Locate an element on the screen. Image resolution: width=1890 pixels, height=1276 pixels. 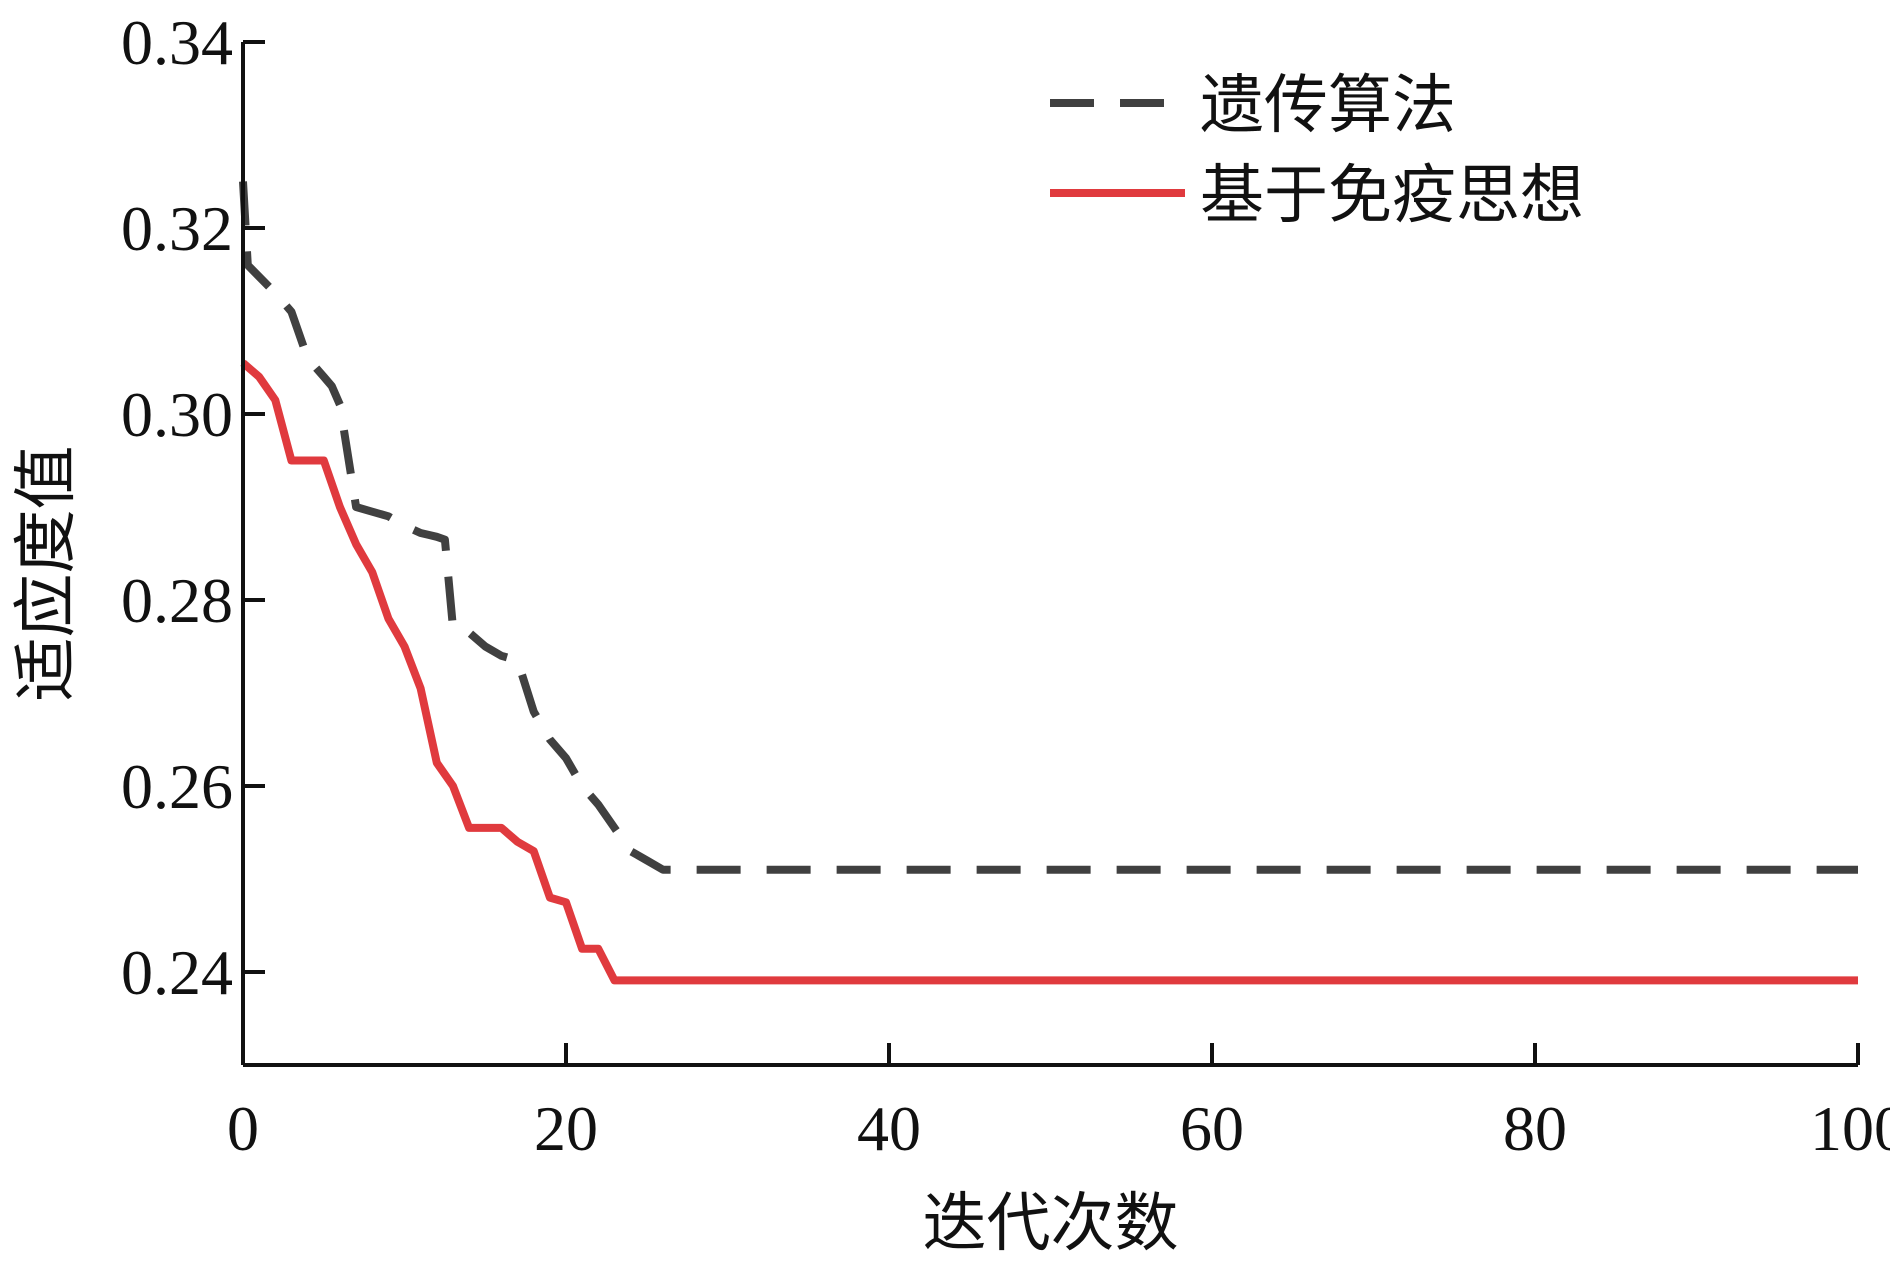
x-tick-label: 100 is located at coordinates (1850, 1128).